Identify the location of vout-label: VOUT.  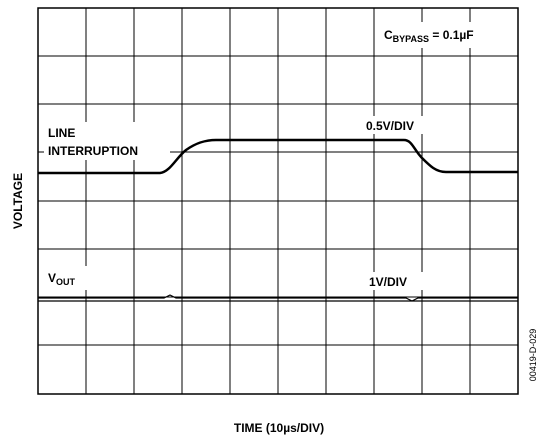
(62, 279).